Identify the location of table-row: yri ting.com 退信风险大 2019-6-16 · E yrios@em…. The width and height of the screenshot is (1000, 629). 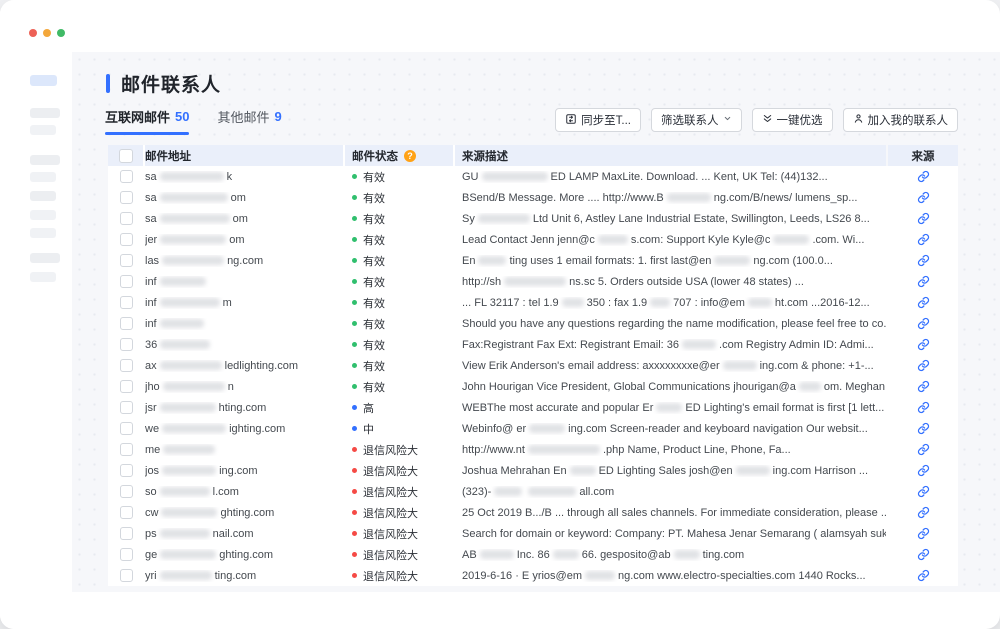
(533, 575).